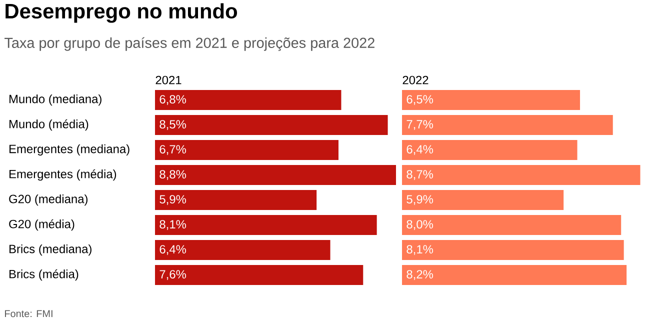 The image size is (656, 336). What do you see at coordinates (173, 150) in the screenshot?
I see `data-label: 6,7%` at bounding box center [173, 150].